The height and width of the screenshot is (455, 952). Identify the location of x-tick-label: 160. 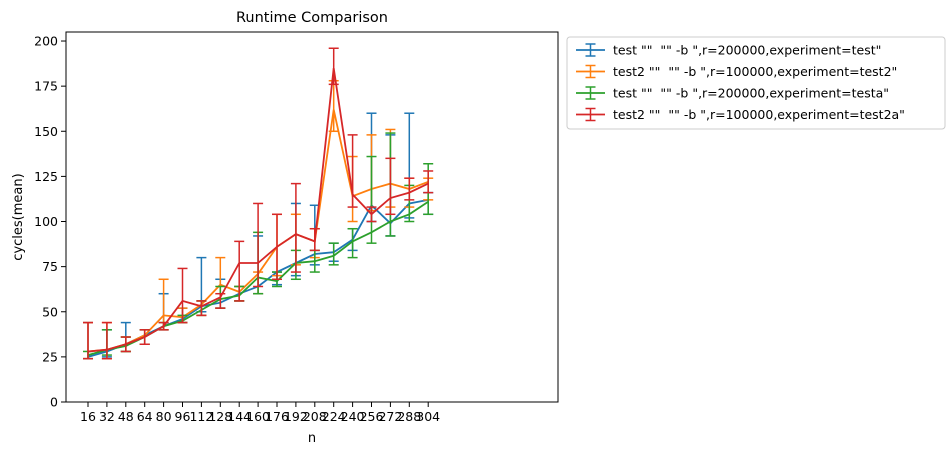
(258, 416).